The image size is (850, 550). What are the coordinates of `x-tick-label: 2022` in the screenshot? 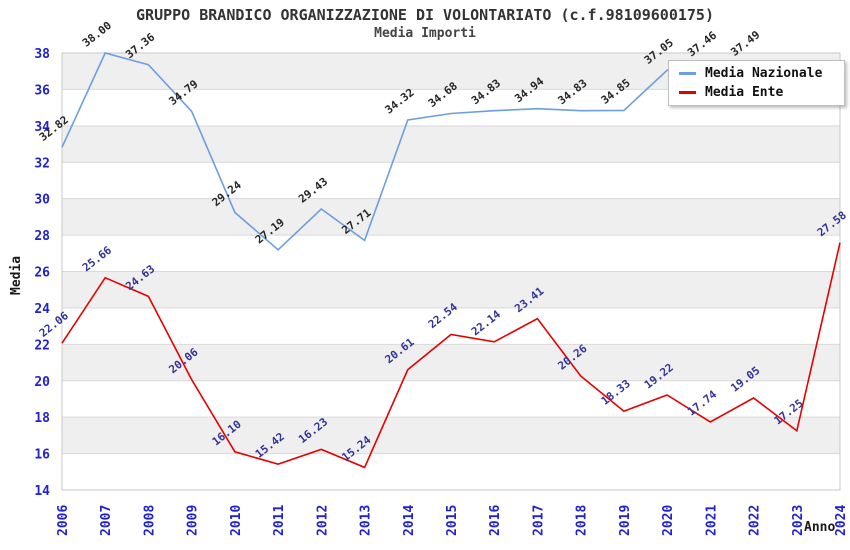 It's located at (755, 520).